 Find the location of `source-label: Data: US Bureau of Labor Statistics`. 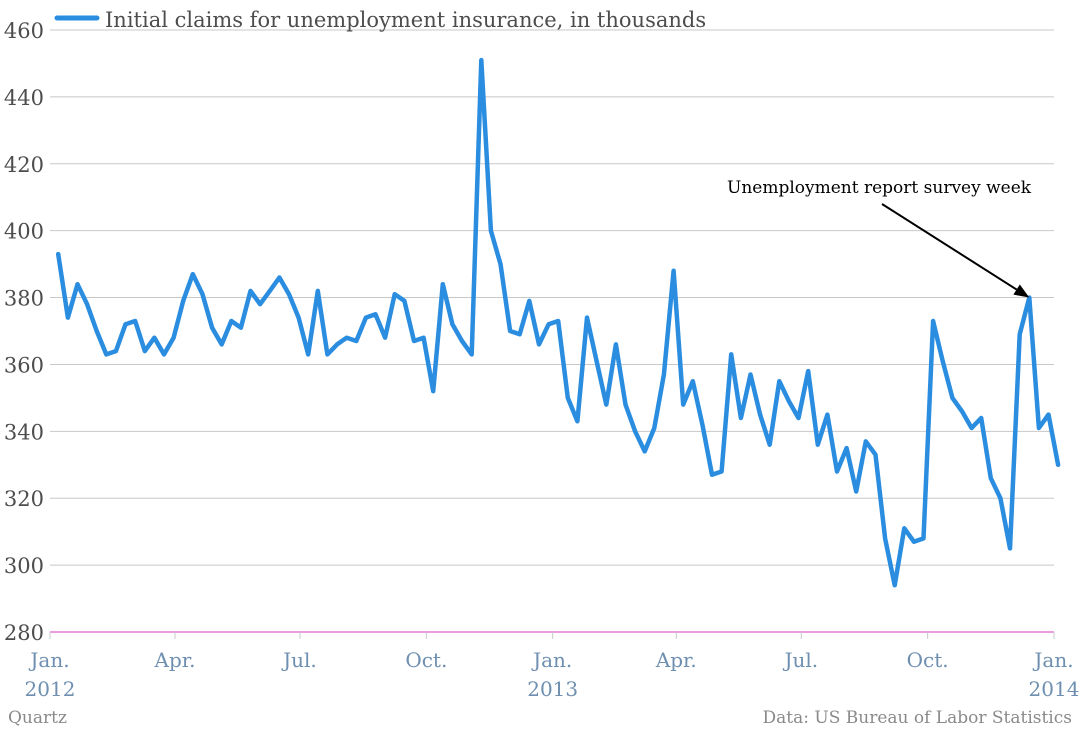

source-label: Data: US Bureau of Labor Statistics is located at coordinates (917, 718).